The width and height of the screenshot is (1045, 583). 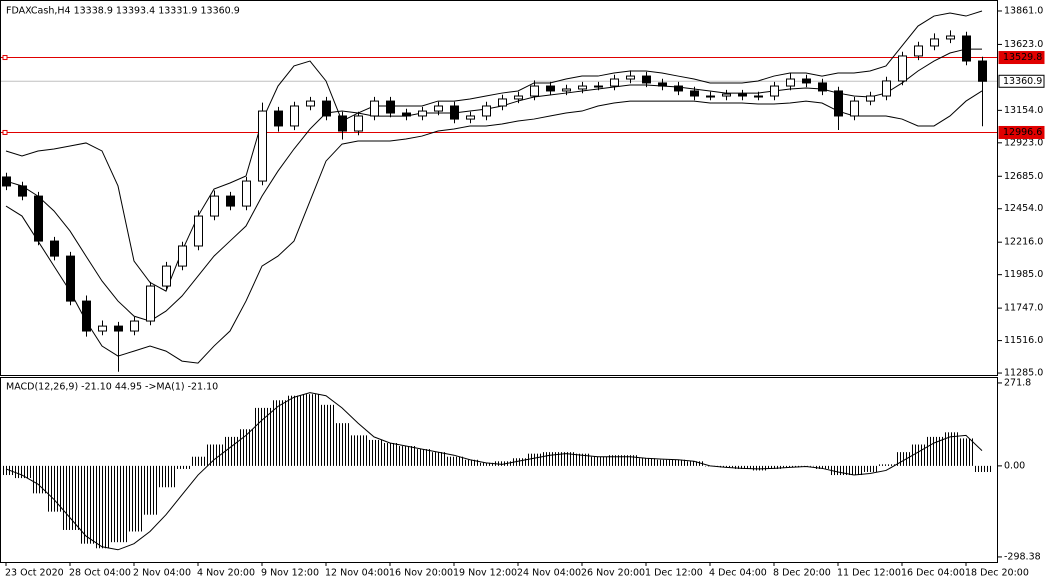 I want to click on y-tick-label: 0.00, so click(x=1014, y=465).